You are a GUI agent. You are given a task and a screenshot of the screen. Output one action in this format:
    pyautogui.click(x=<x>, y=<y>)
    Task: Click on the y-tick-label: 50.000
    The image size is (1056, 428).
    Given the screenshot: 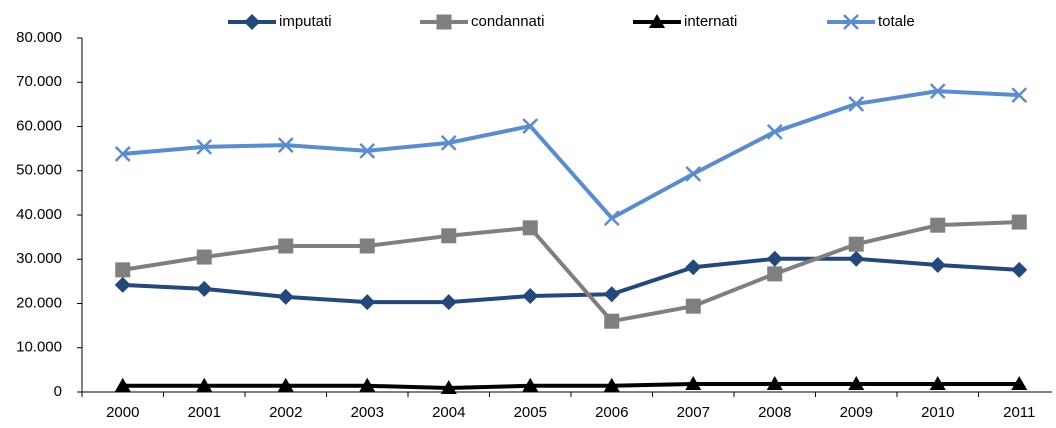 What is the action you would take?
    pyautogui.click(x=39, y=170)
    